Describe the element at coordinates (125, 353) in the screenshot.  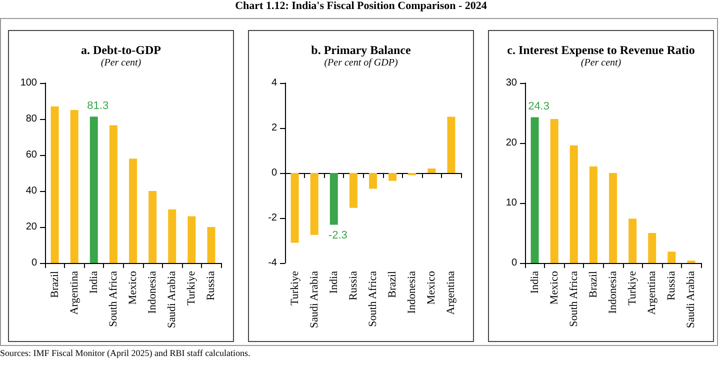
I see `source-note: Sources: IMF Fiscal Monitor (April 2025) and RBI staff calculations.` at that location.